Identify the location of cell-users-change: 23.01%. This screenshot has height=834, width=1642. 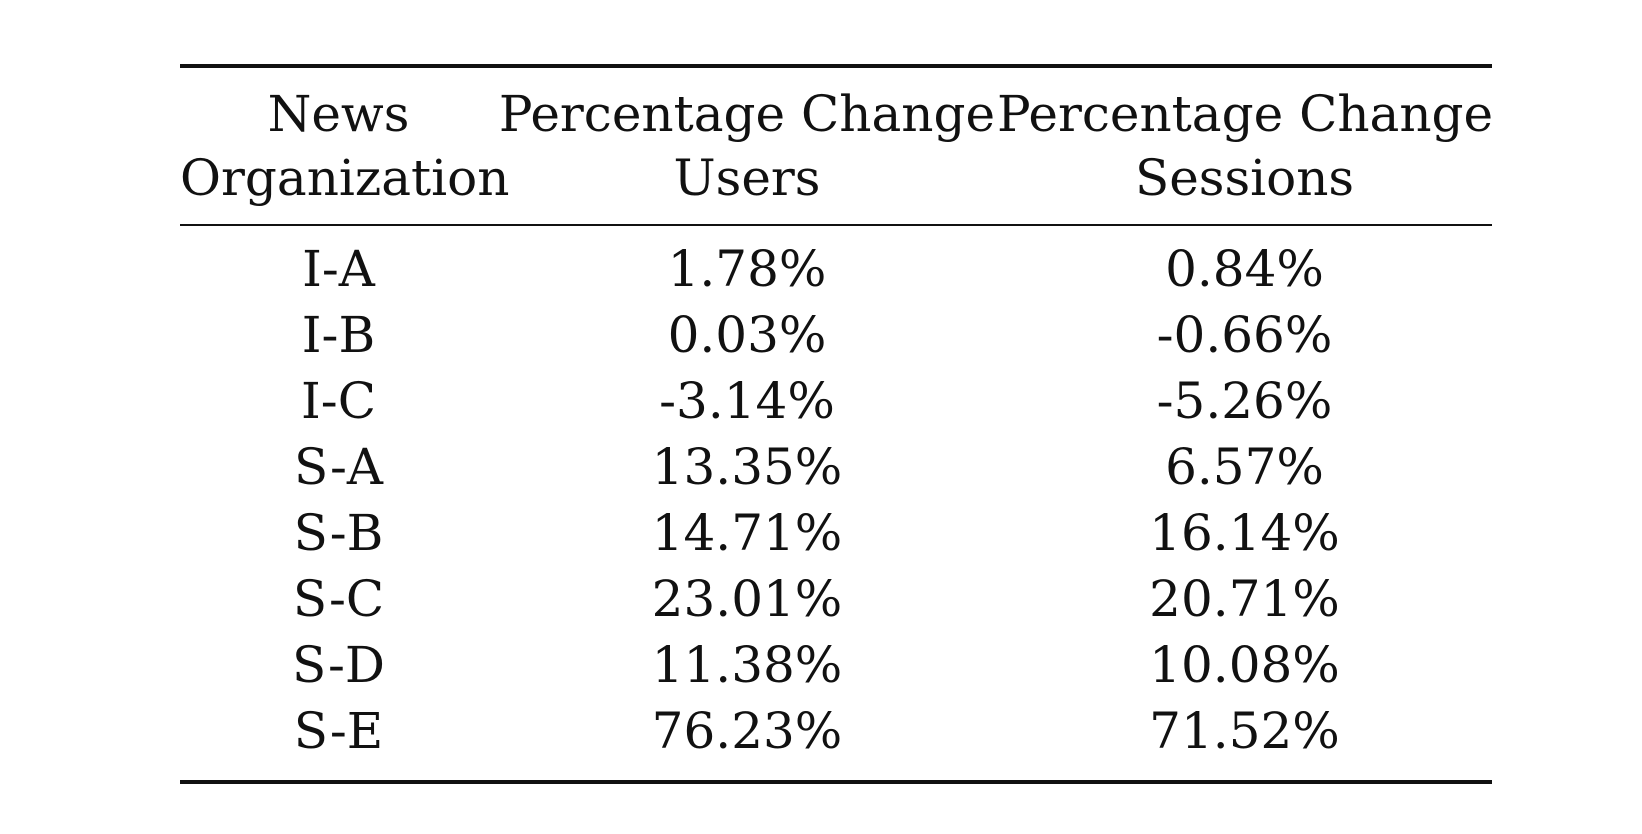
(747, 599).